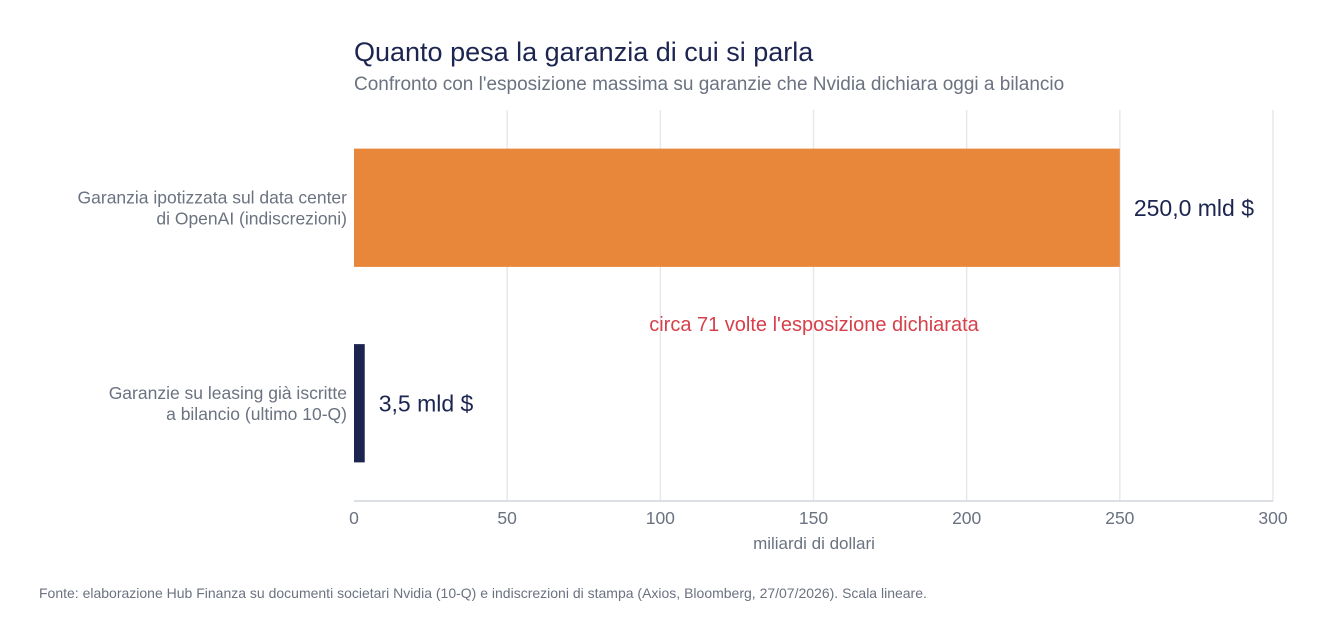 This screenshot has height=640, width=1329. I want to click on category-label: Garanzia ipotizzata sul data center, so click(213, 197).